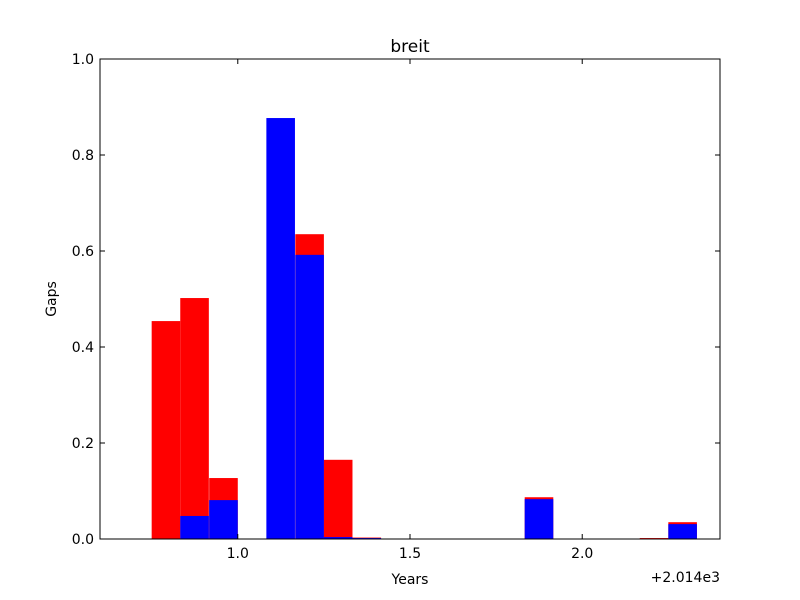 The height and width of the screenshot is (600, 800). Describe the element at coordinates (410, 580) in the screenshot. I see `x-axis-label: Years` at that location.